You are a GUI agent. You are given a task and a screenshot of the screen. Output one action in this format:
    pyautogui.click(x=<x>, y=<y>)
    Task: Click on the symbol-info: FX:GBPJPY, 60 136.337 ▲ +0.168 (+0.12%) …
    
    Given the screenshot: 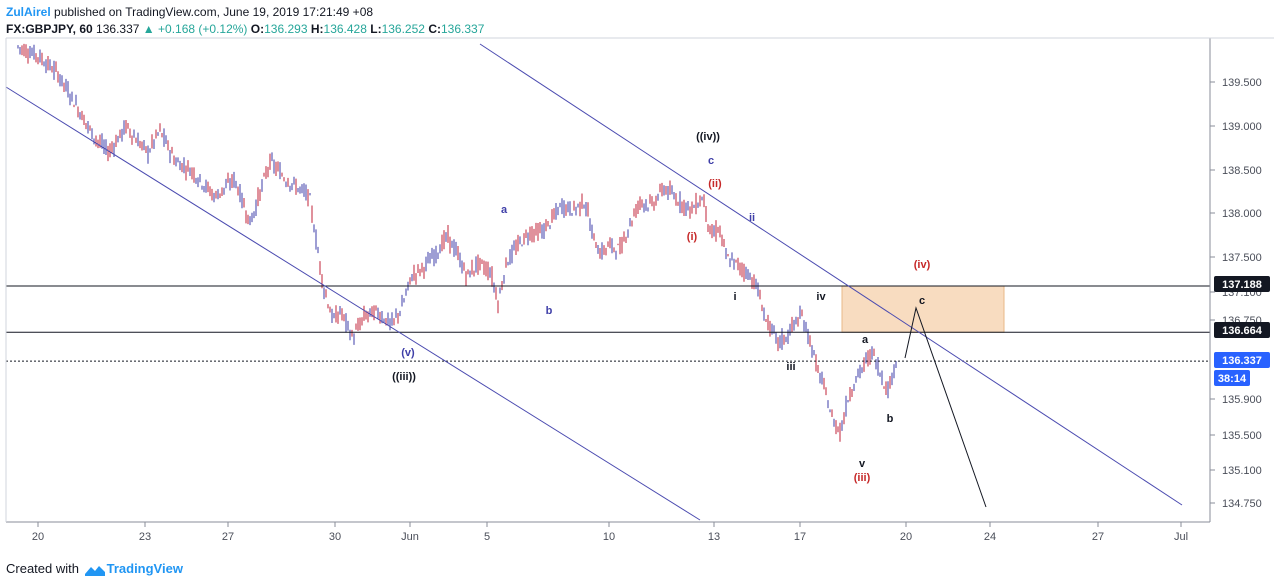 What is the action you would take?
    pyautogui.click(x=245, y=29)
    